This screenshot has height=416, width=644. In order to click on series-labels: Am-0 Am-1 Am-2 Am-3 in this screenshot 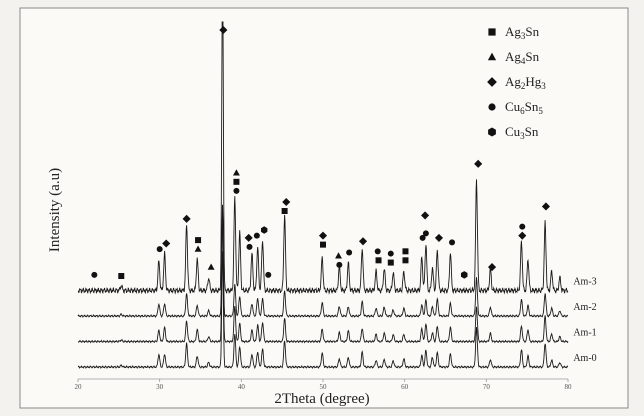, I will do `click(584, 321)`.